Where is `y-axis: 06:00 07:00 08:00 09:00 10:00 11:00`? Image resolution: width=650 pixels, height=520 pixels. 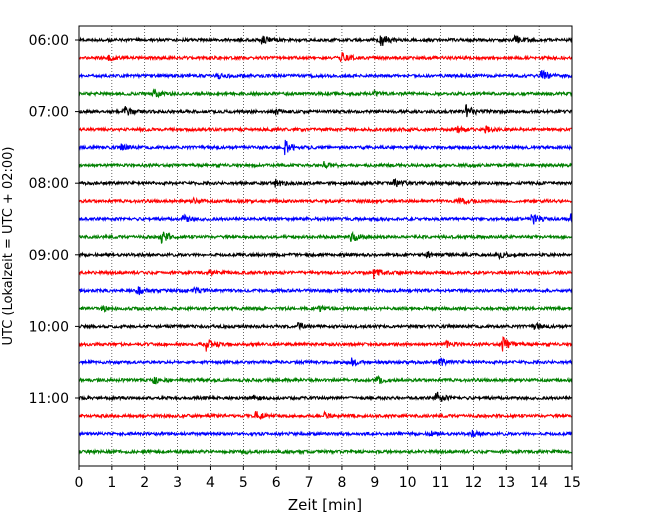 y-axis: 06:00 07:00 08:00 09:00 10:00 11:00 is located at coordinates (54, 220).